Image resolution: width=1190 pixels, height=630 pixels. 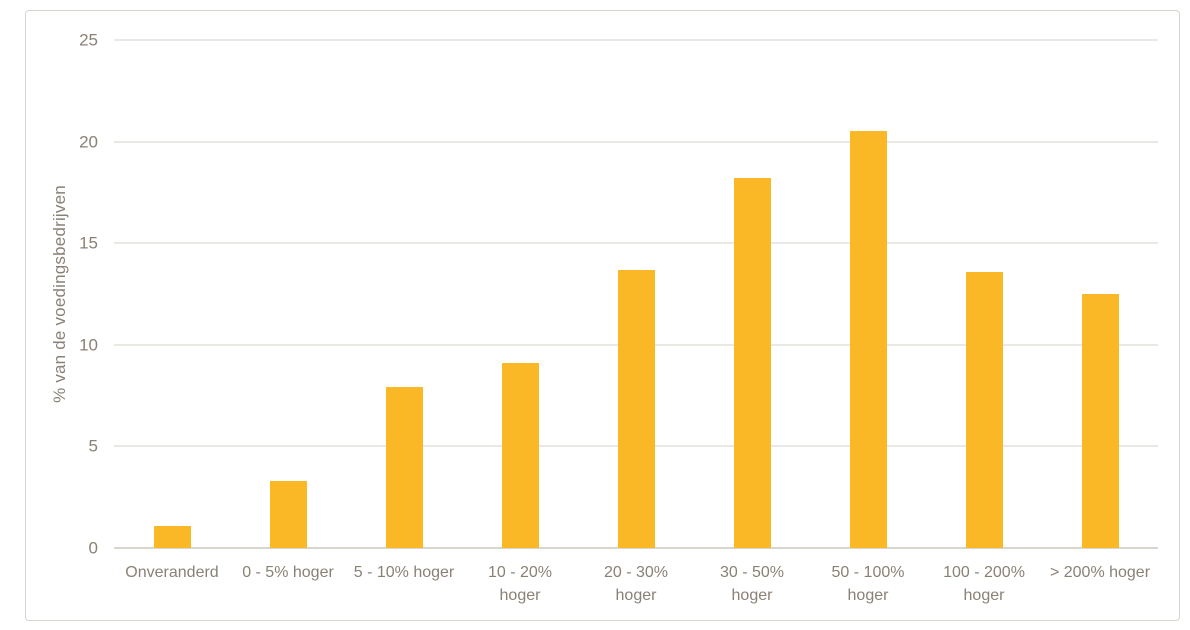 What do you see at coordinates (172, 572) in the screenshot?
I see `x-axis-category-label-line: Onveranderd` at bounding box center [172, 572].